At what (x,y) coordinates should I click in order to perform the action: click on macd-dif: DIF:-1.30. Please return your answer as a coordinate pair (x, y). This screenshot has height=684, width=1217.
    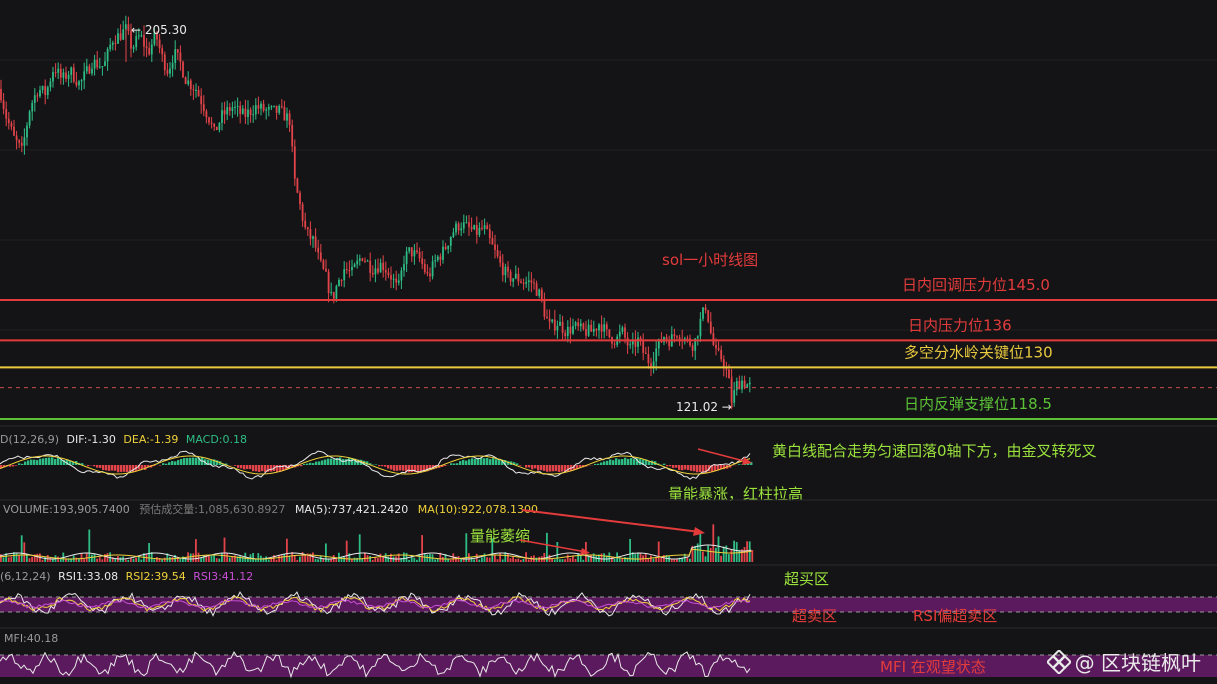
    Looking at the image, I should click on (91, 439).